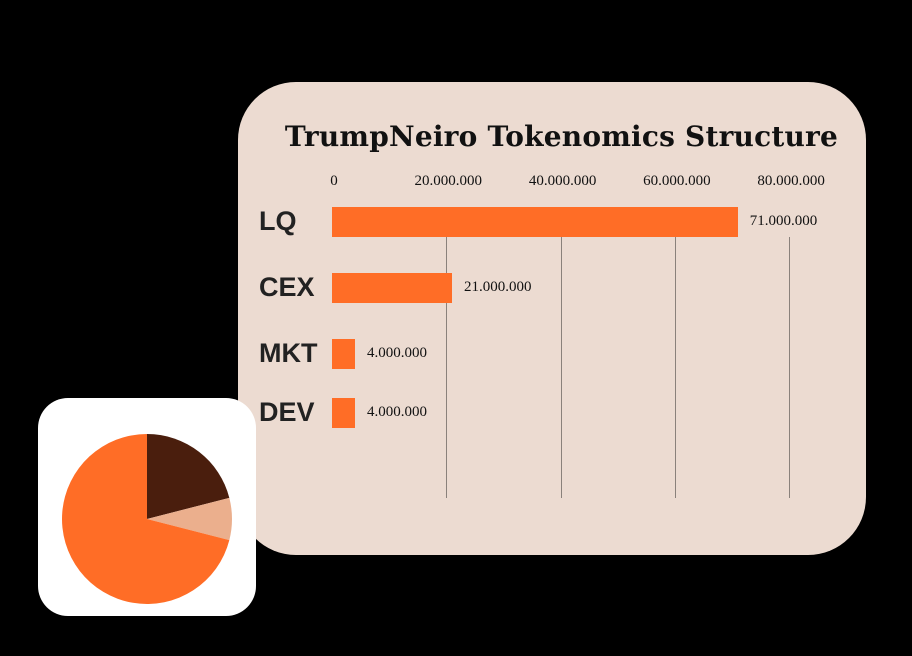 This screenshot has width=912, height=656. Describe the element at coordinates (677, 181) in the screenshot. I see `x-tick-label: 60.000.000` at that location.